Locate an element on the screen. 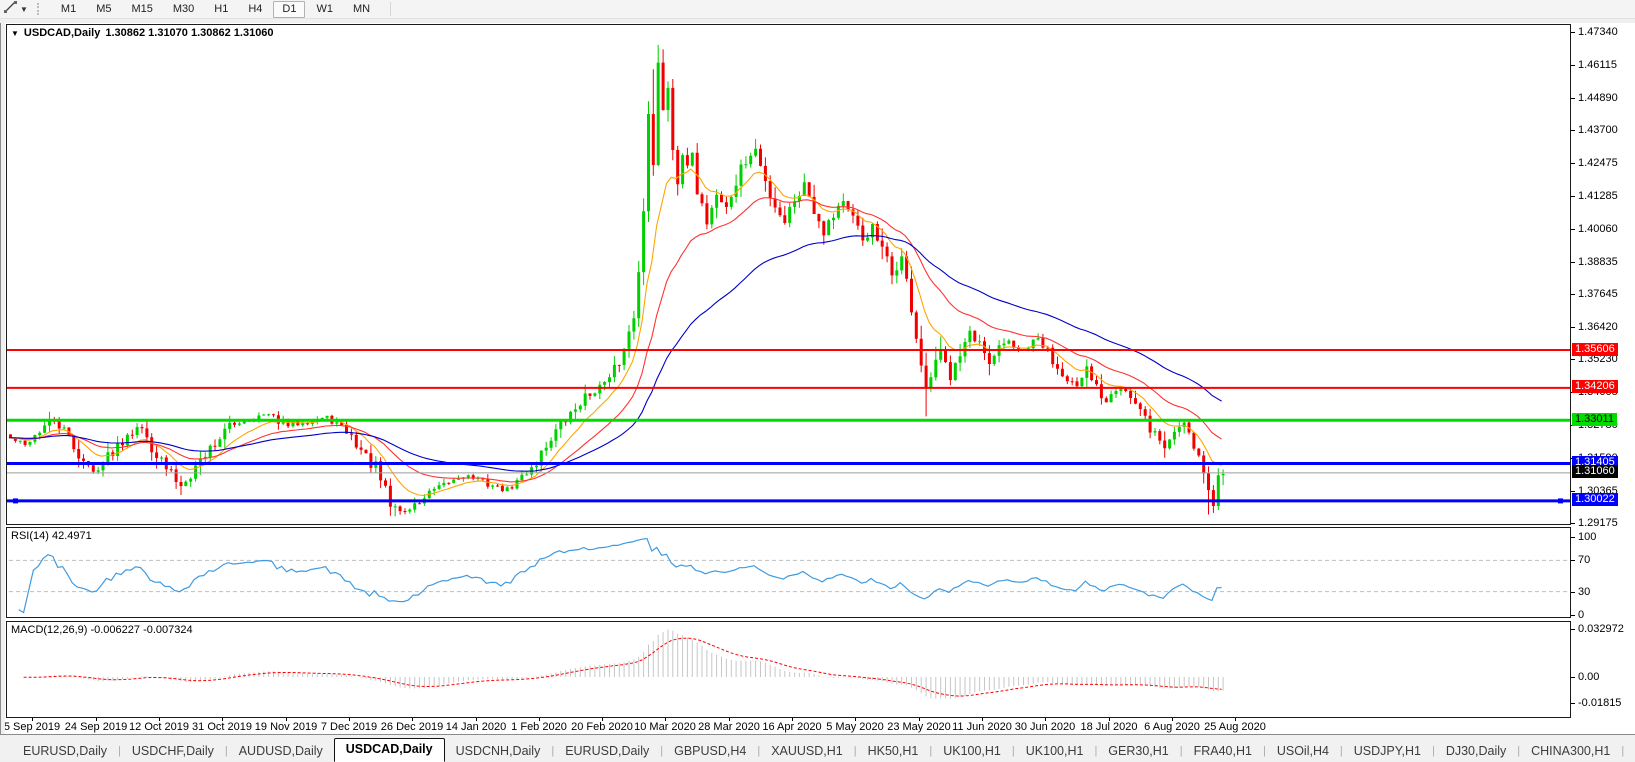 The image size is (1635, 762). drawing-tool-button: ▼ is located at coordinates (15, 9).